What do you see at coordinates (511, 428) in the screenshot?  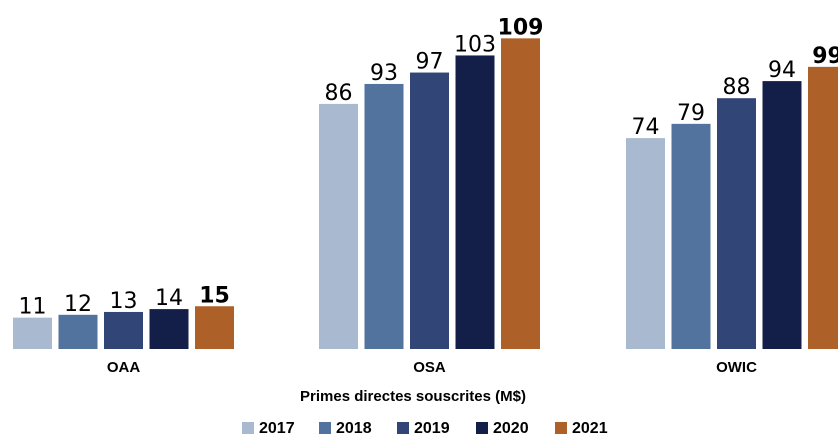 I see `legend-label-2020: 2020` at bounding box center [511, 428].